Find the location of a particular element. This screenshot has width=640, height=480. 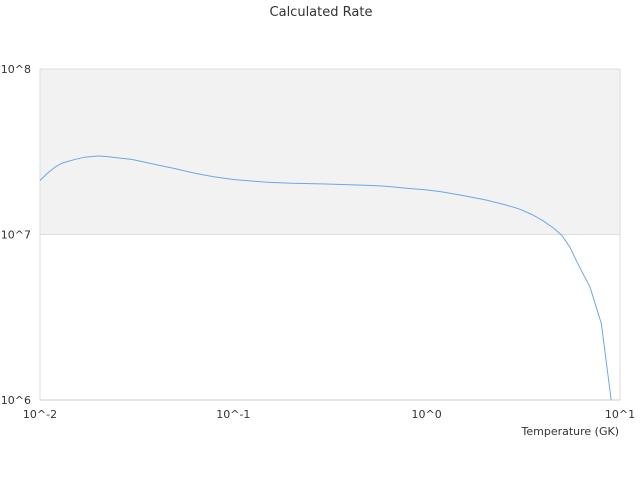

chart-title: Calculated Rate is located at coordinates (321, 12).